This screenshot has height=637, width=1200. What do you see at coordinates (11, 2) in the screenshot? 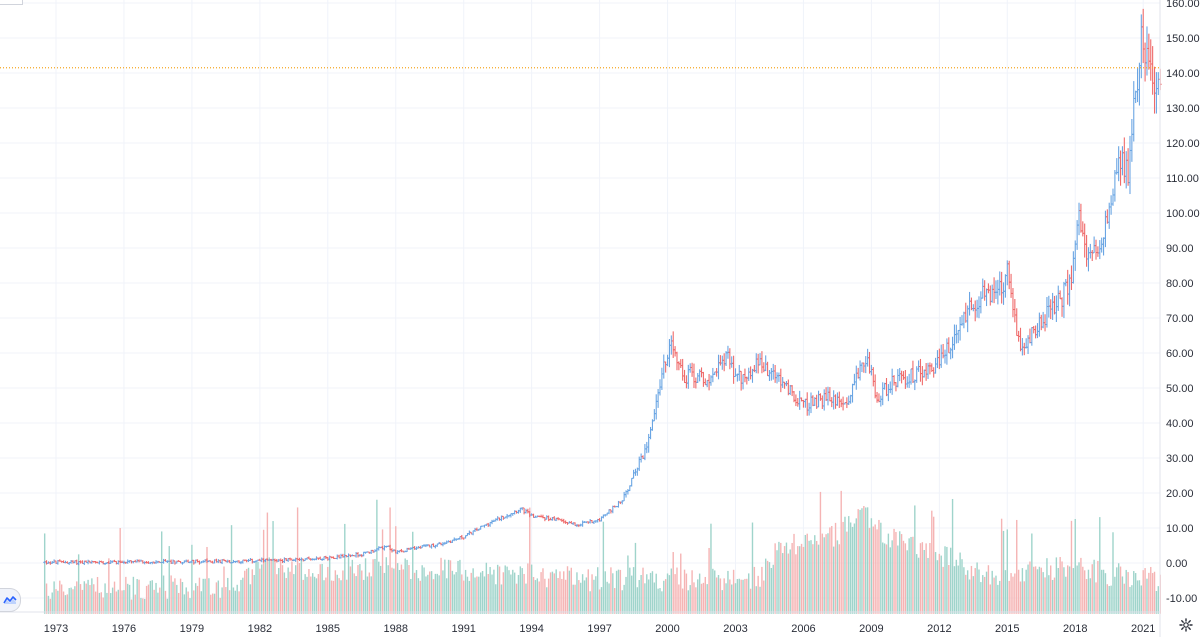
I see `corner-tab` at bounding box center [11, 2].